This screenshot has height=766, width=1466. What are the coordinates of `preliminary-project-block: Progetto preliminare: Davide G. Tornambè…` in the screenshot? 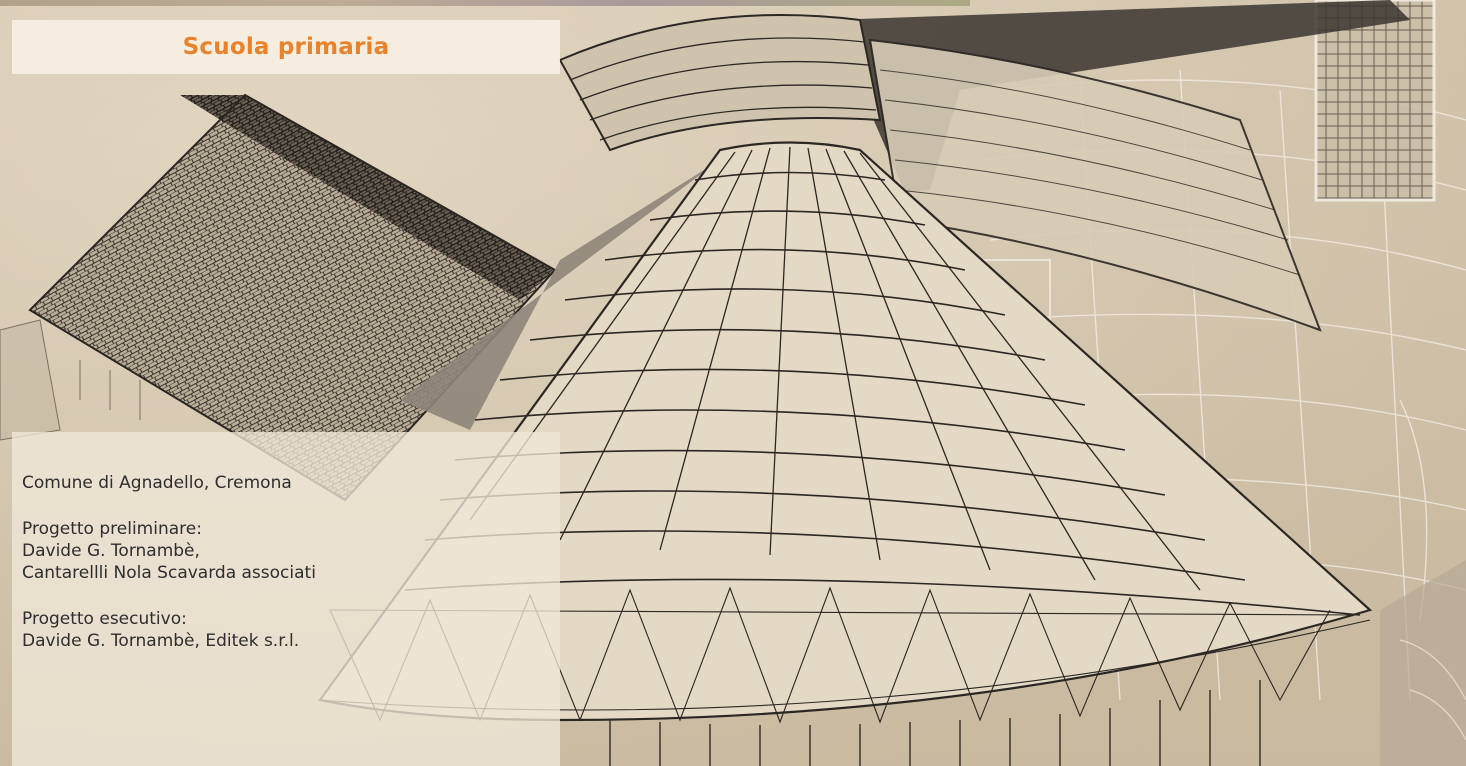 It's located at (169, 551).